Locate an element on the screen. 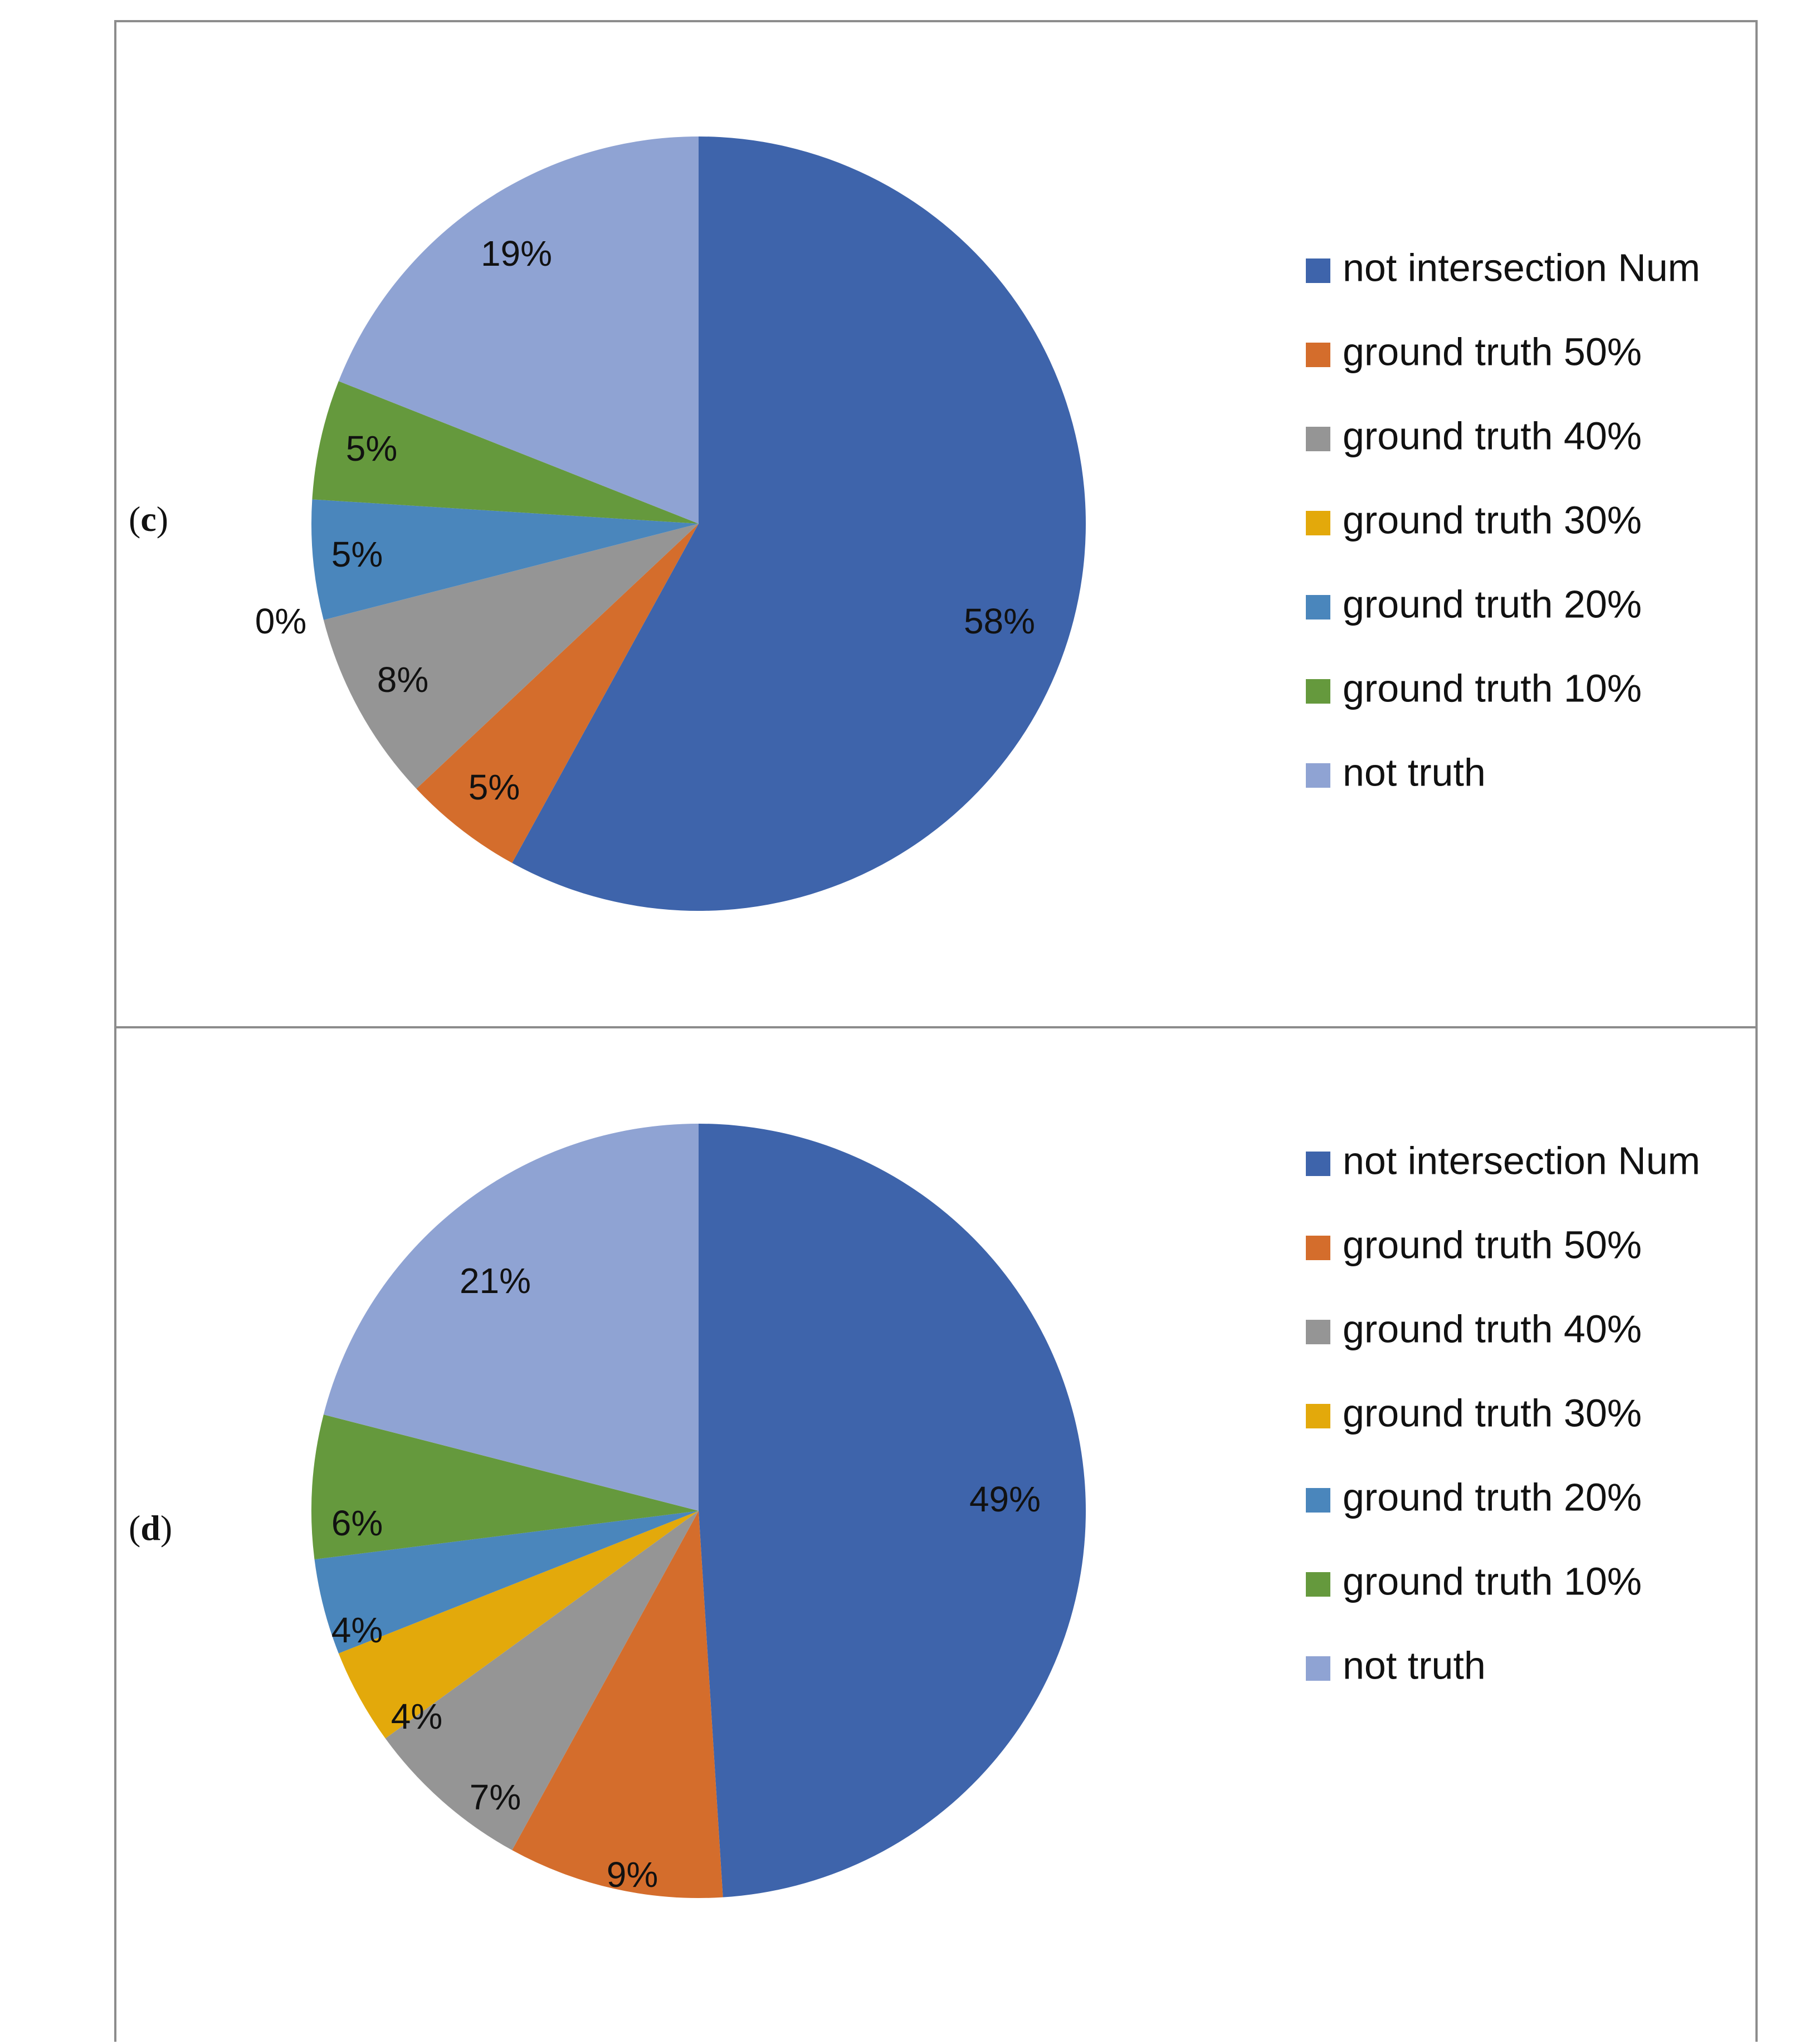 This screenshot has height=2044, width=1805. data-label-1: 49% is located at coordinates (1005, 1499).